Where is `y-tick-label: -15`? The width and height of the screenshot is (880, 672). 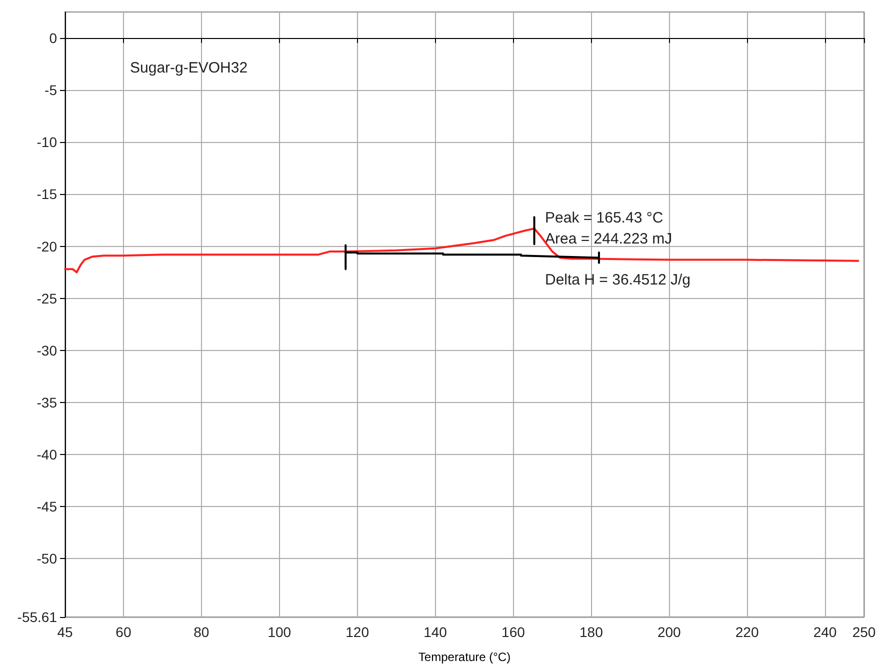 y-tick-label: -15 is located at coordinates (47, 194).